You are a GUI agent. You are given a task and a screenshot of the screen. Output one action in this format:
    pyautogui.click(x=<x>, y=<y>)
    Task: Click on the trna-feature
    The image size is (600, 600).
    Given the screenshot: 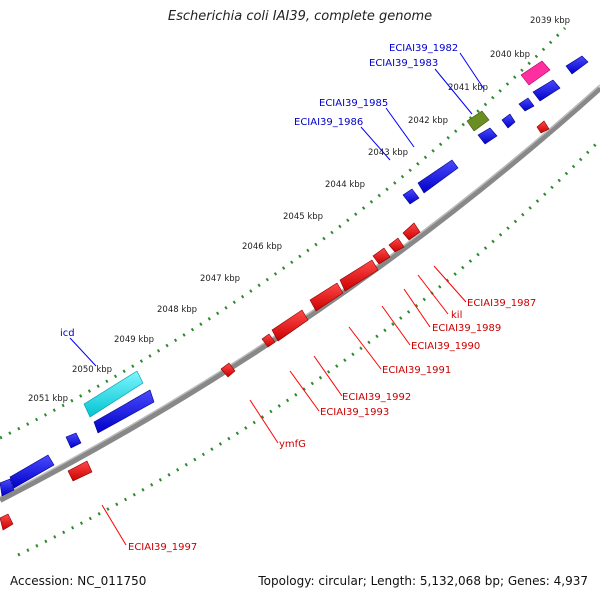 What is the action you would take?
    pyautogui.click(x=535, y=73)
    